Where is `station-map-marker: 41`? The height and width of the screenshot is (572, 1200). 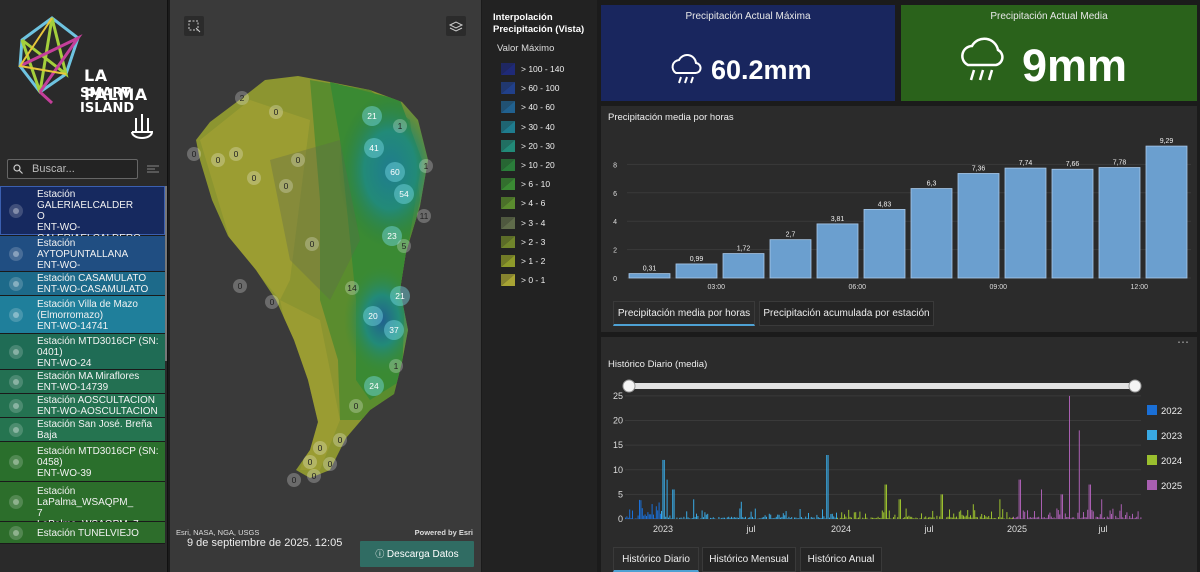 station-map-marker: 41 is located at coordinates (374, 148).